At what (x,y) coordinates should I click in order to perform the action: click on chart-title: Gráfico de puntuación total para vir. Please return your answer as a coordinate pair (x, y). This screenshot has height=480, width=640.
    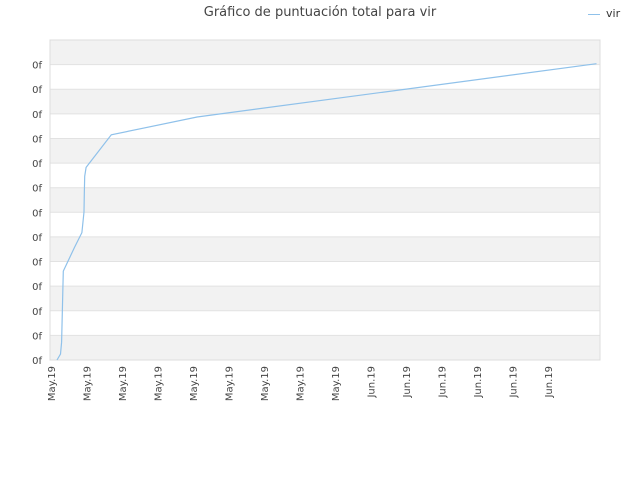
    Looking at the image, I should click on (320, 12).